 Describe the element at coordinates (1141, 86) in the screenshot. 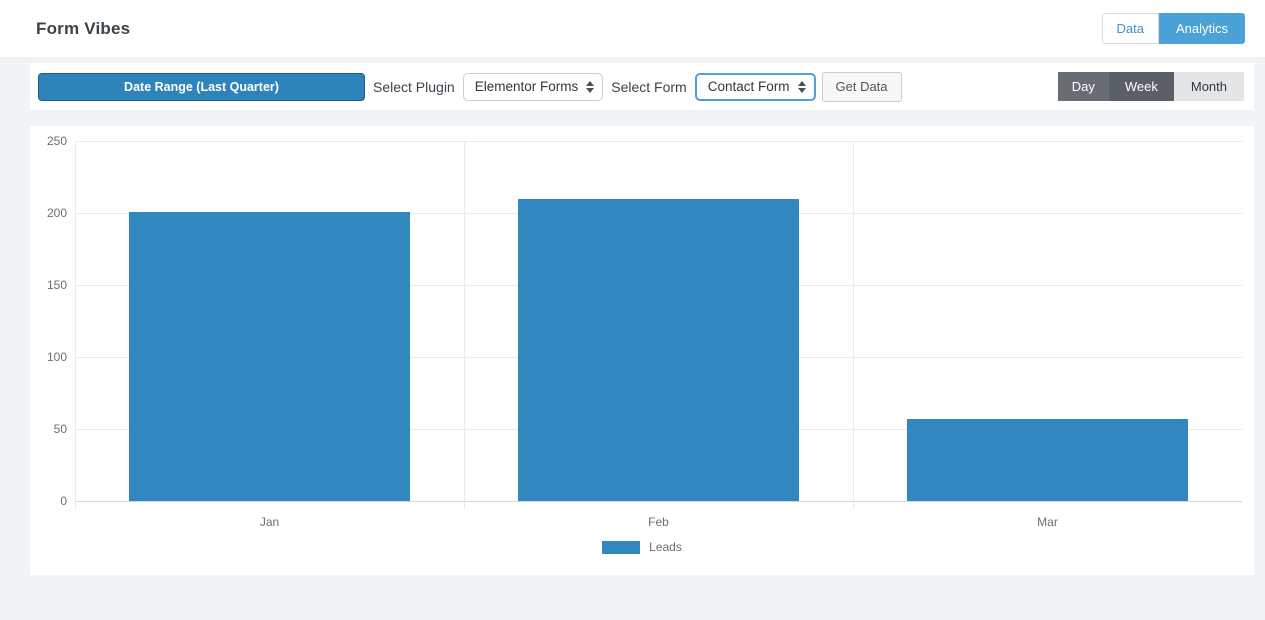

I see `granularity-week-button: Week` at that location.